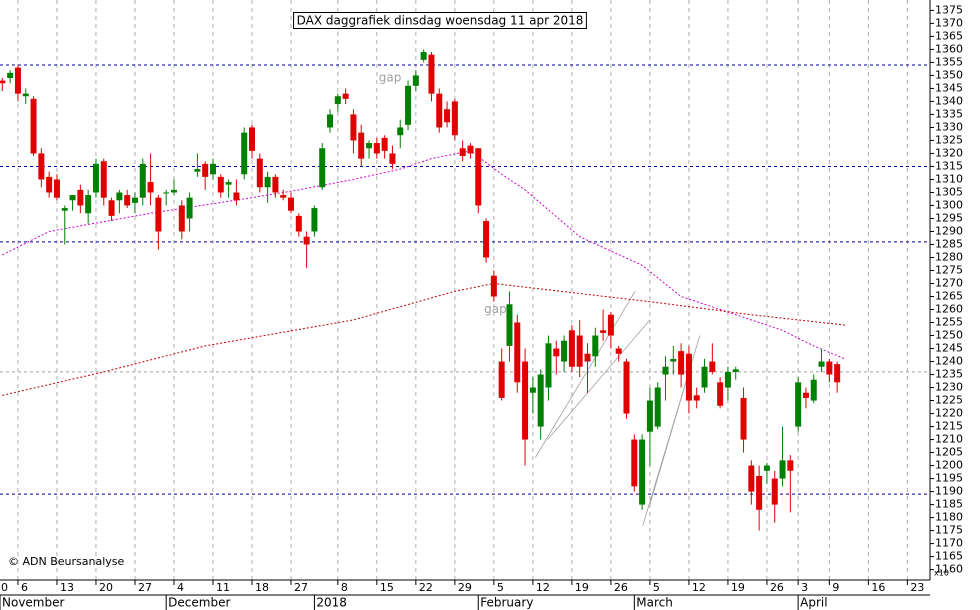 This screenshot has width=980, height=610. Describe the element at coordinates (949, 361) in the screenshot. I see `y-tick-label: 1240` at that location.